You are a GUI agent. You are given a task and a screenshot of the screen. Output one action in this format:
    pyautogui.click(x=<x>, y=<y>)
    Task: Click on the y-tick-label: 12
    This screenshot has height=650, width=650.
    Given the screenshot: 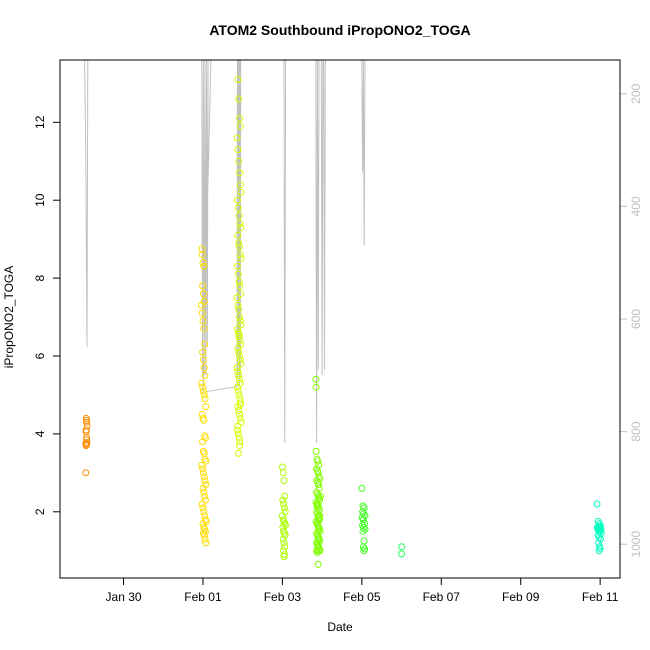 What is the action you would take?
    pyautogui.click(x=40, y=122)
    